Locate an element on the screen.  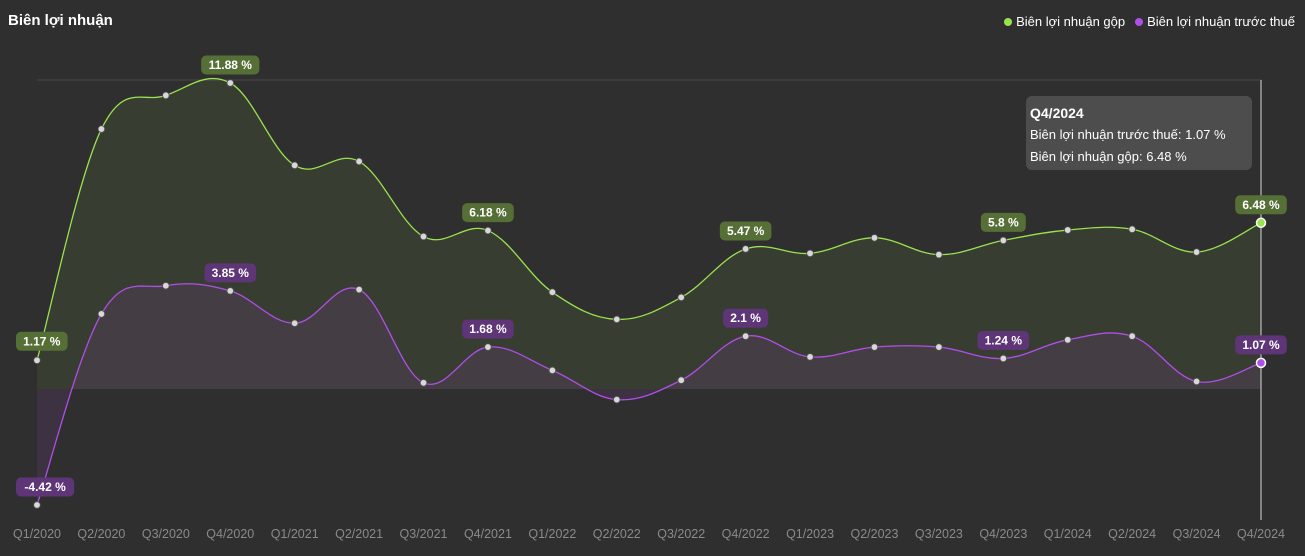
legend-label-pretax-margin: Biên lợi nhuận trước thuế is located at coordinates (1221, 21).